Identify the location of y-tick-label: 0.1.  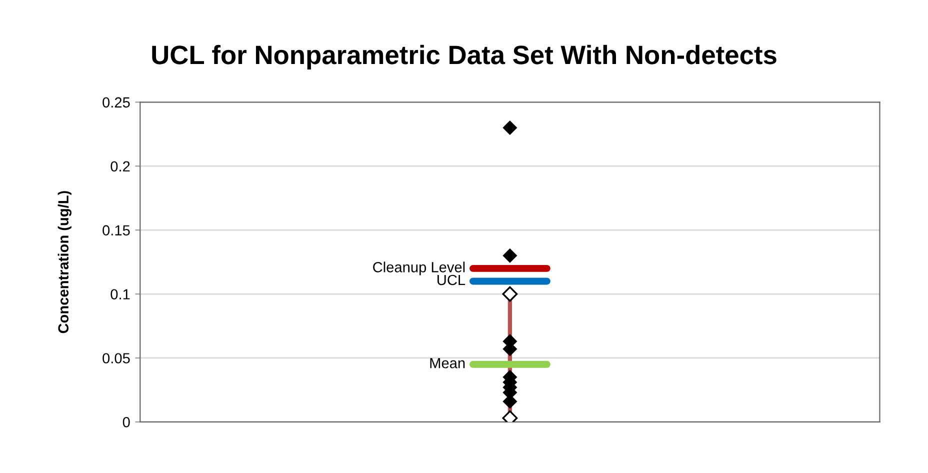
(120, 294).